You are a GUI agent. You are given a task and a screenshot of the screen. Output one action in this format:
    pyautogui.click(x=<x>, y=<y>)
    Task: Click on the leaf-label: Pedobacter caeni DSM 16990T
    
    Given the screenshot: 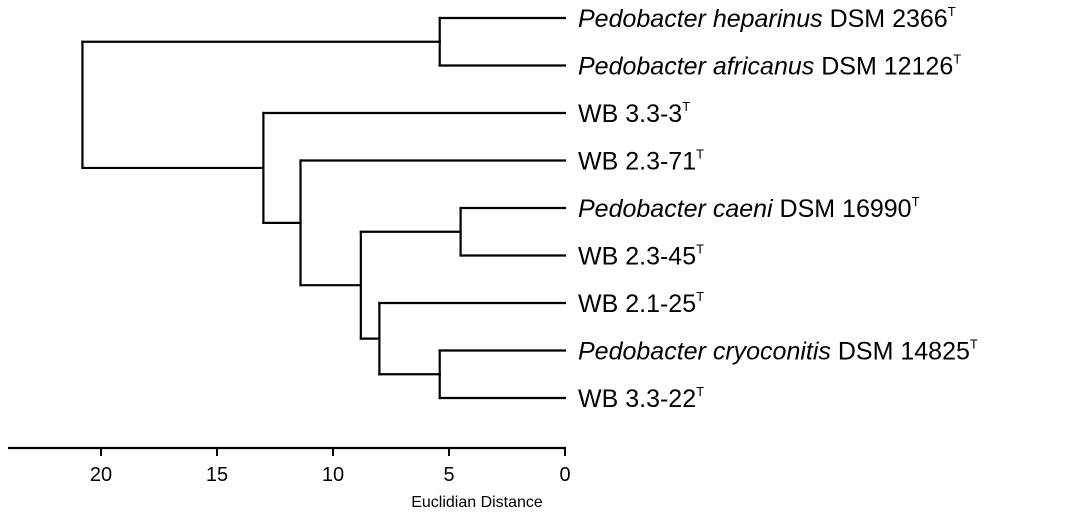 What is the action you would take?
    pyautogui.click(x=749, y=208)
    